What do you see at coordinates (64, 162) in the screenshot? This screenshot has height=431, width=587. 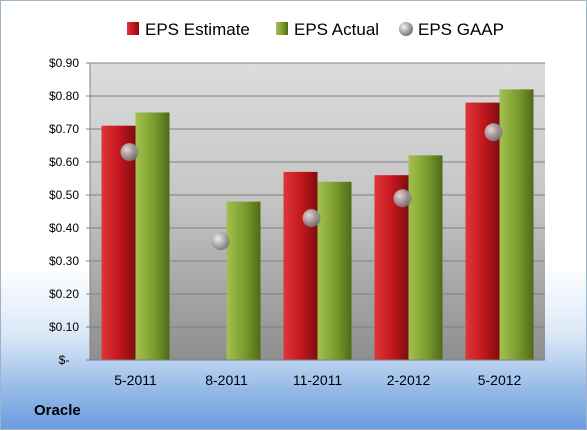 I see `y-tick-label: $0.60` at bounding box center [64, 162].